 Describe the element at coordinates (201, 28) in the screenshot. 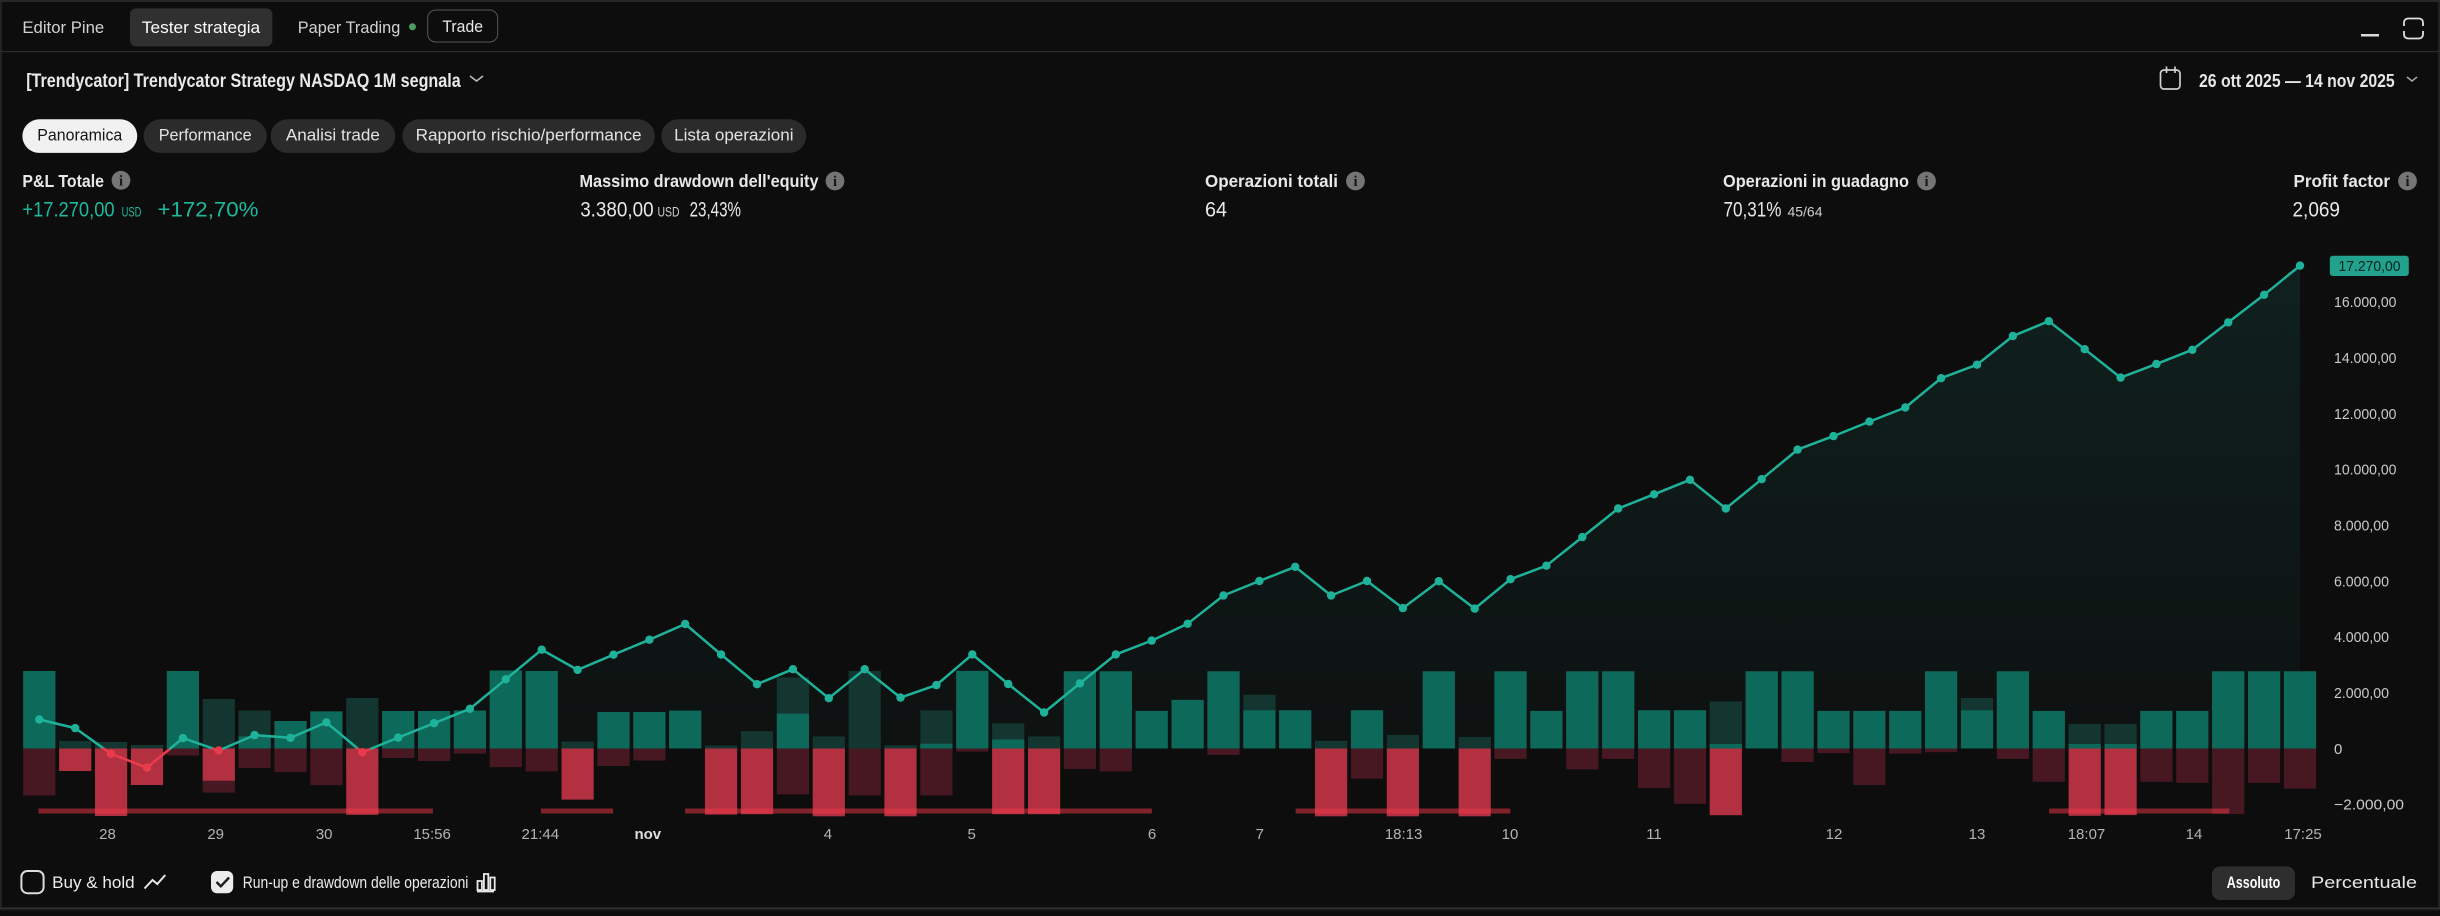

I see `svg-text: Tester strategia` at that location.